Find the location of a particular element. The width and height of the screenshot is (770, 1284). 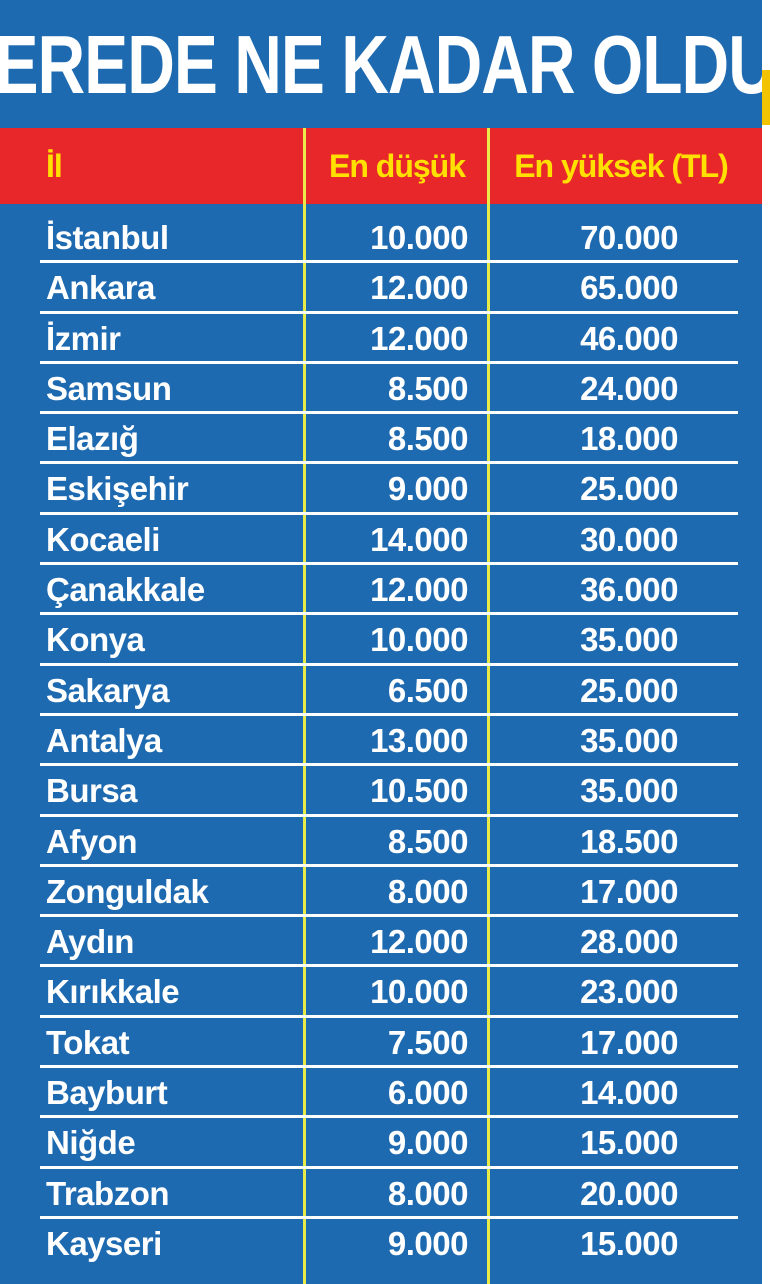

table-row: Antalya 13.000 35.000 is located at coordinates (381, 742).